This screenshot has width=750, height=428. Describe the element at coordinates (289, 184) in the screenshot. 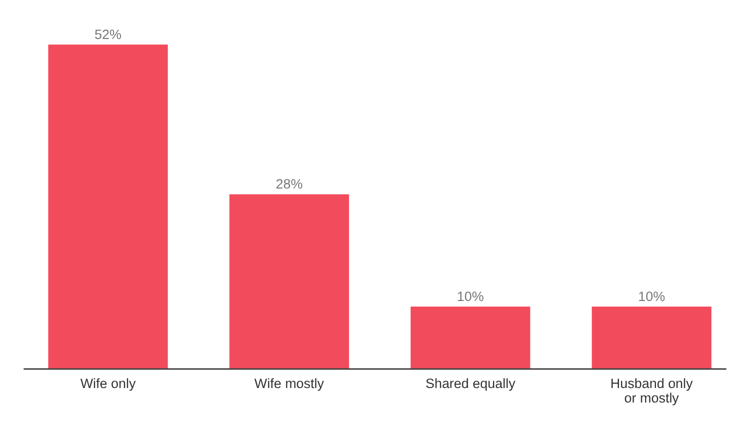

I see `data-label: 28%` at that location.